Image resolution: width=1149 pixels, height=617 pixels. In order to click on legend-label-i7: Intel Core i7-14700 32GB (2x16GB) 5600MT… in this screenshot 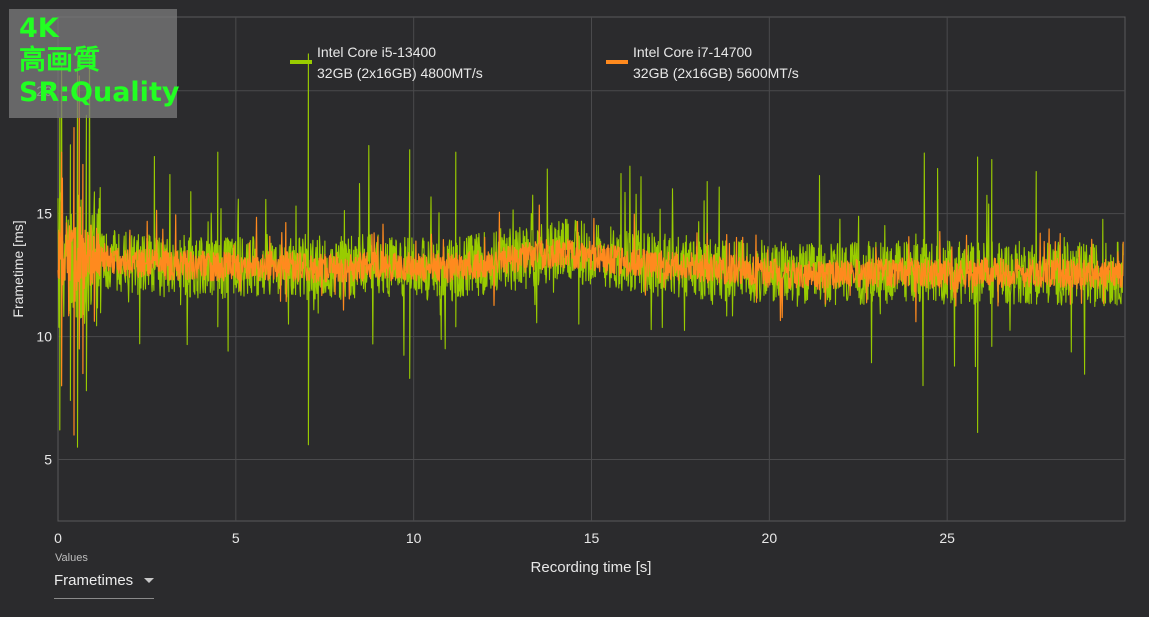, I will do `click(716, 63)`.